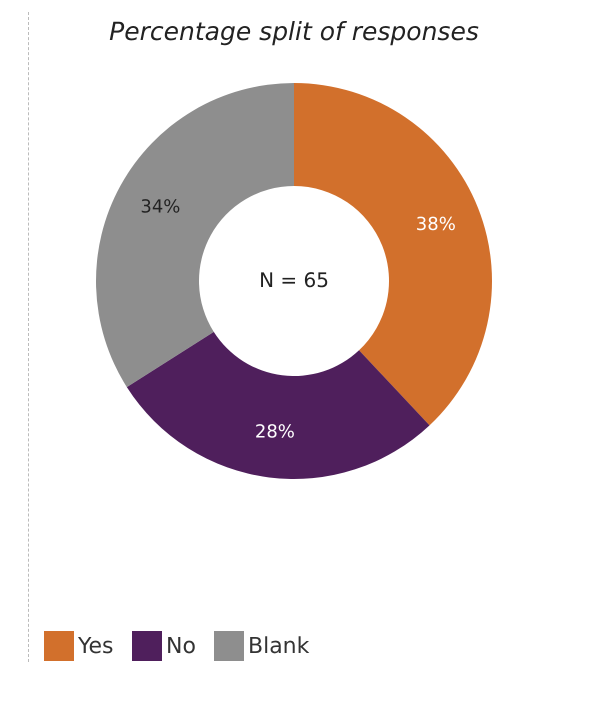  Describe the element at coordinates (436, 224) in the screenshot. I see `data-label: 38%` at that location.